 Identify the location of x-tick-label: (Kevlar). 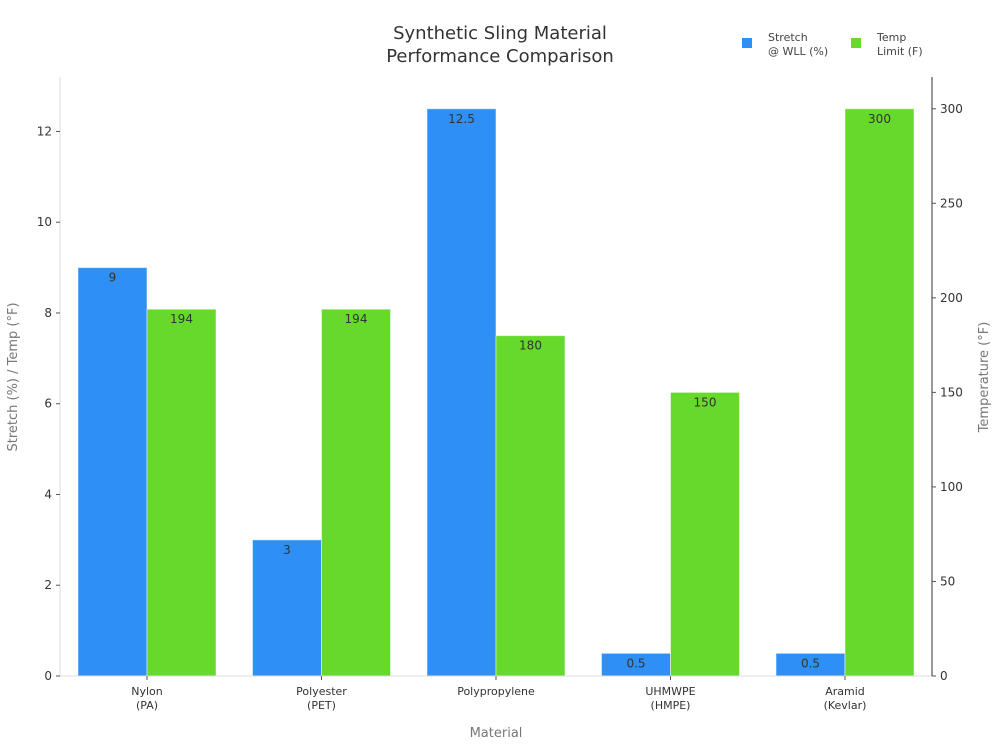
(845, 705).